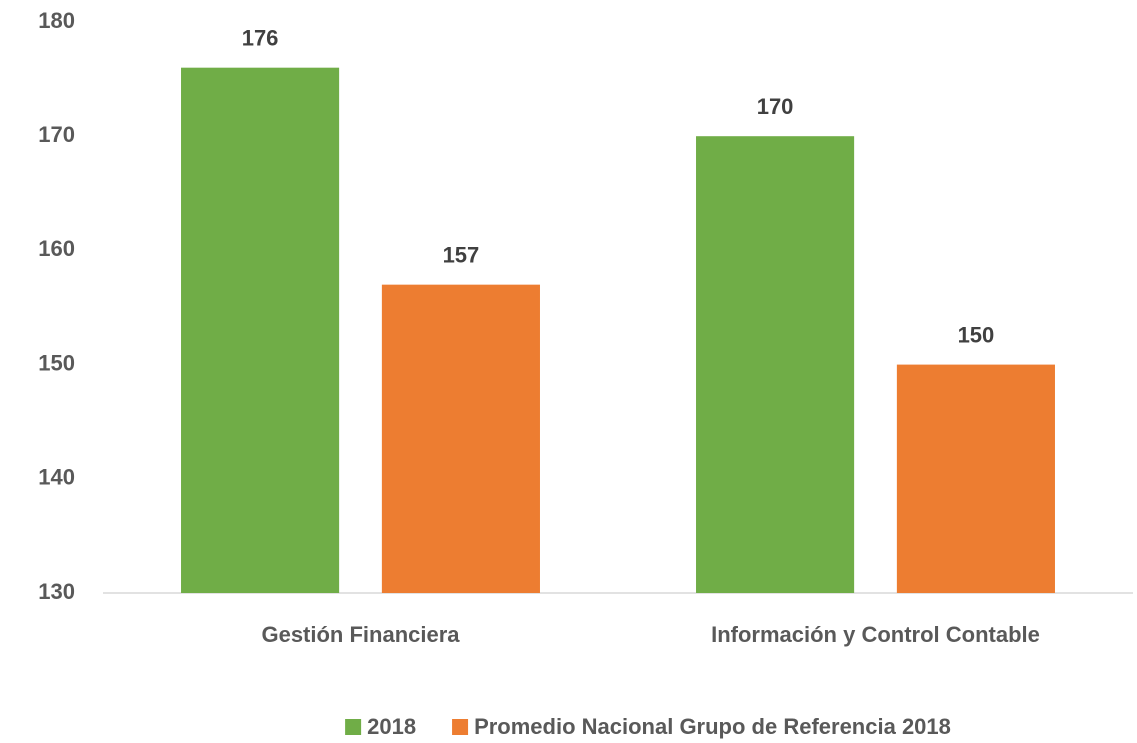 The height and width of the screenshot is (743, 1137). What do you see at coordinates (461, 254) in the screenshot?
I see `data-label: 157` at bounding box center [461, 254].